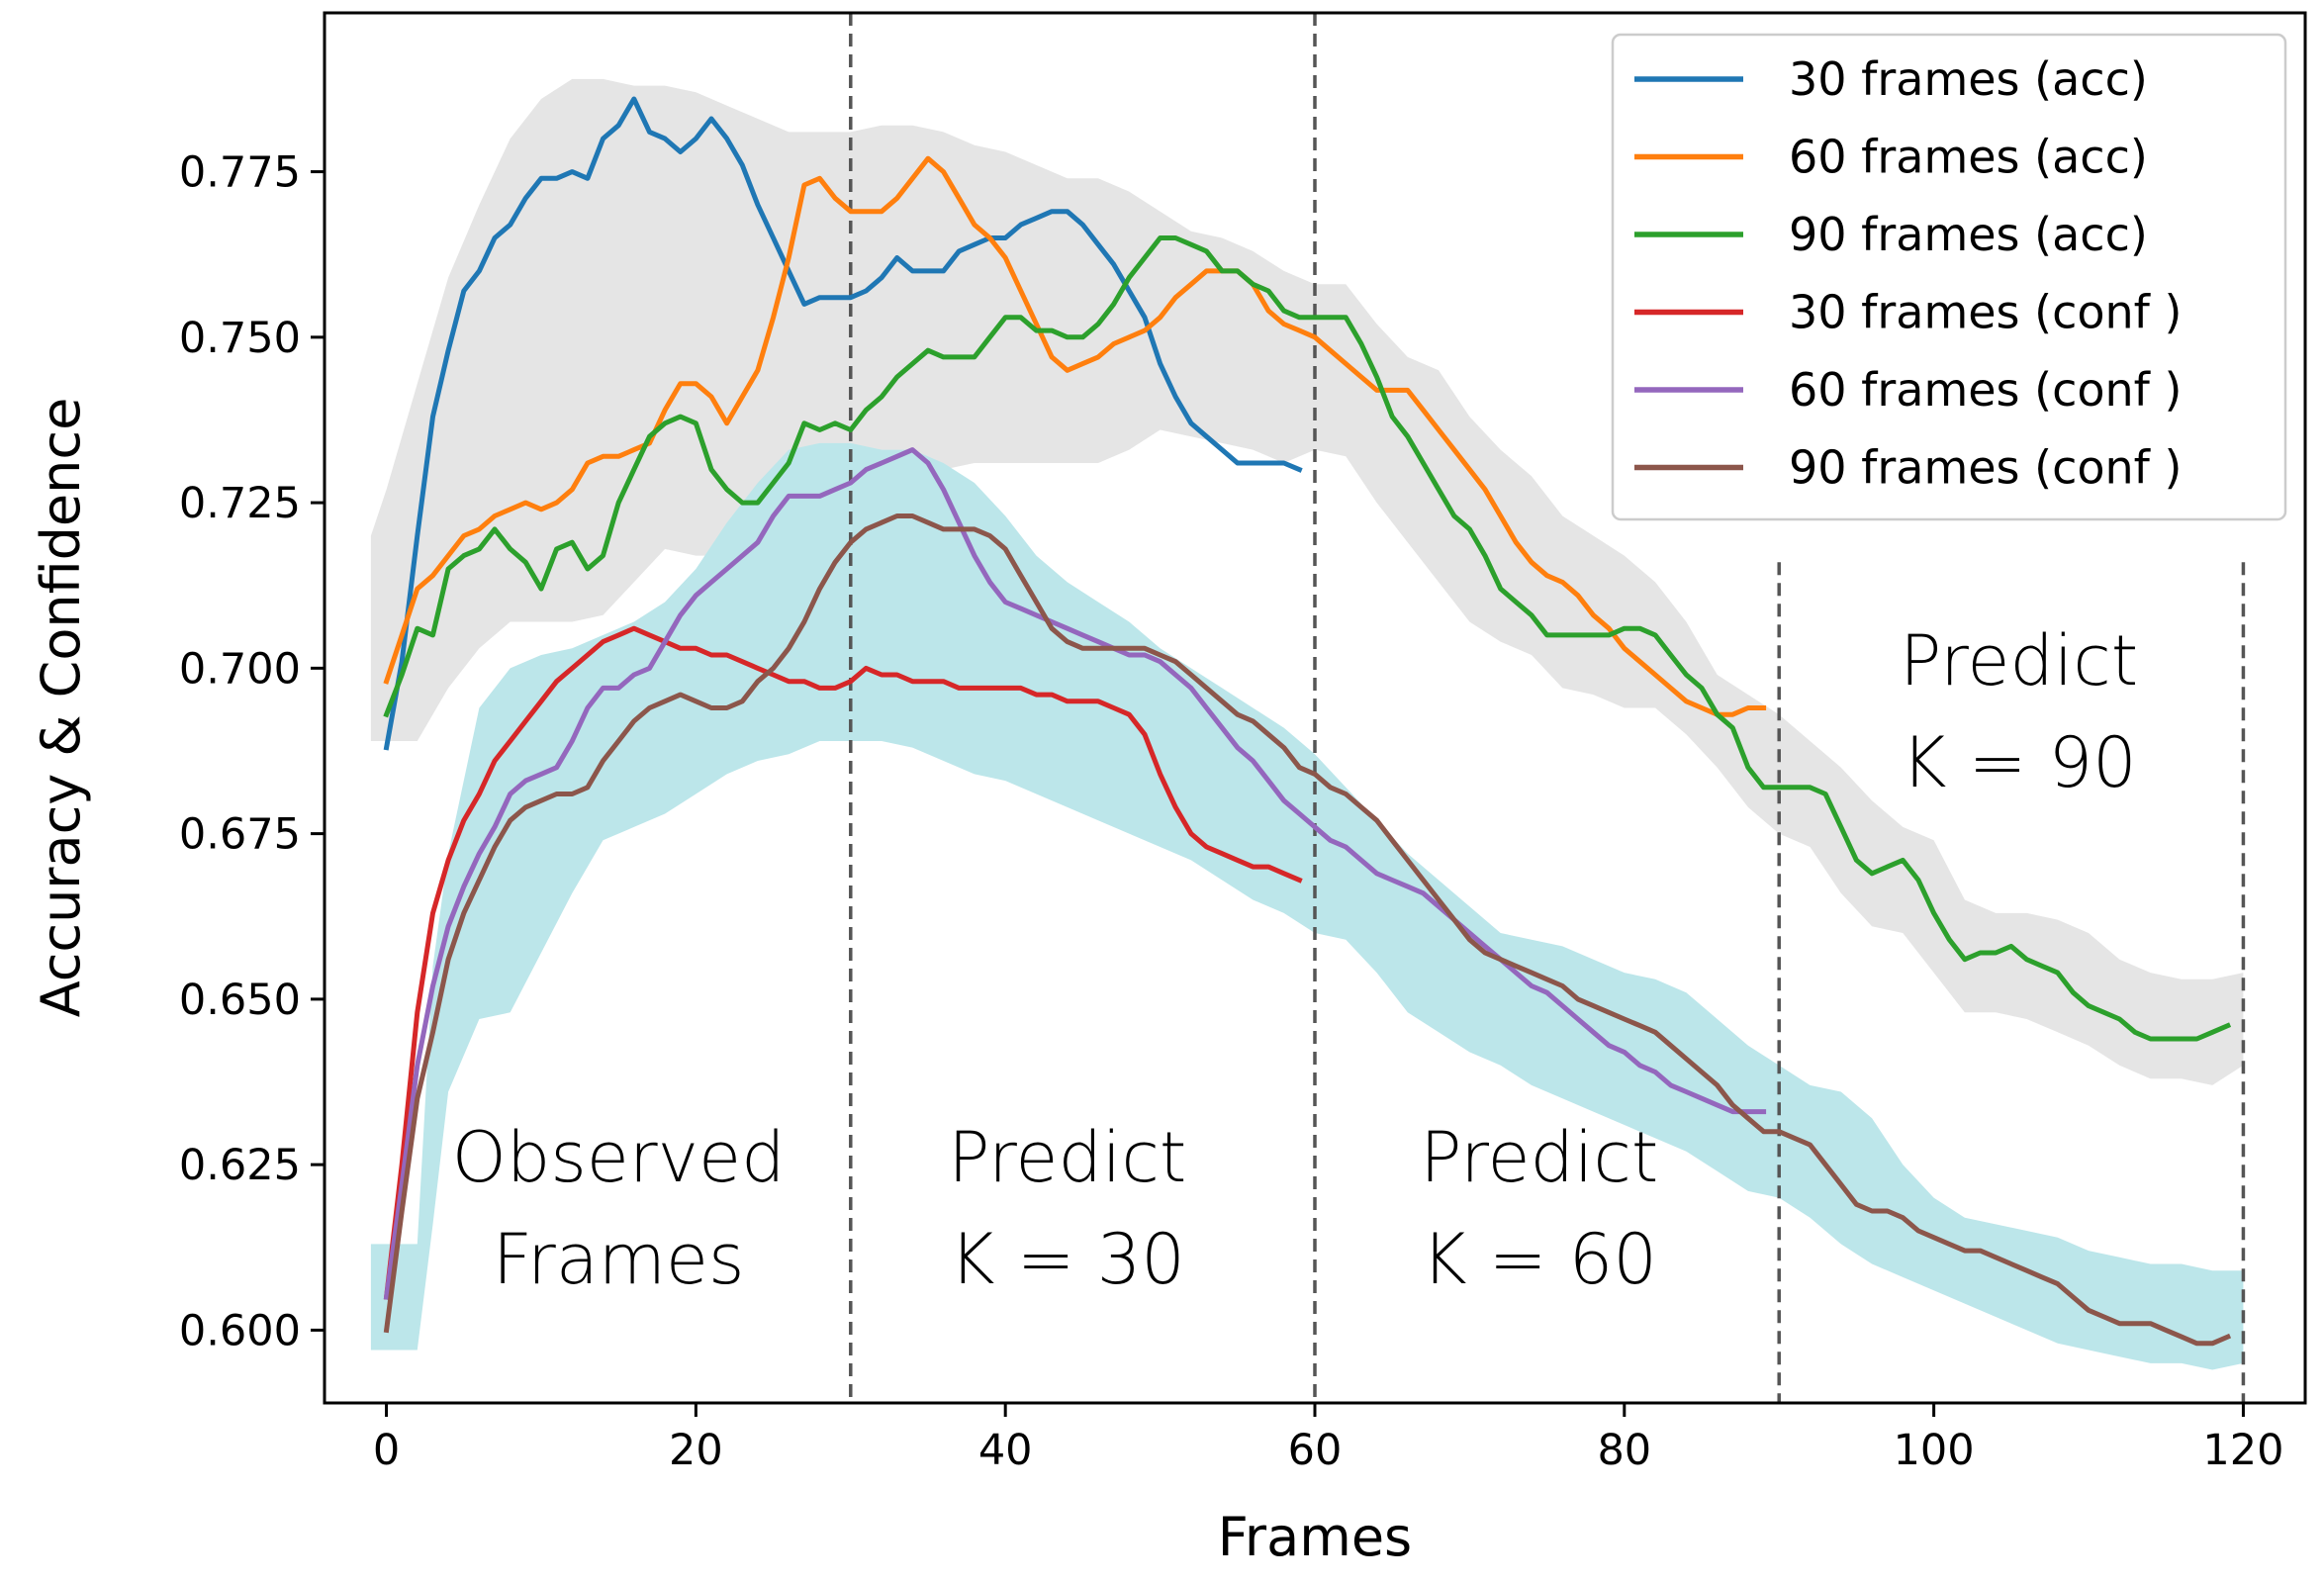 Image resolution: width=2324 pixels, height=1585 pixels. Describe the element at coordinates (2019, 762) in the screenshot. I see `annotation-3-line-1: K = 90` at that location.